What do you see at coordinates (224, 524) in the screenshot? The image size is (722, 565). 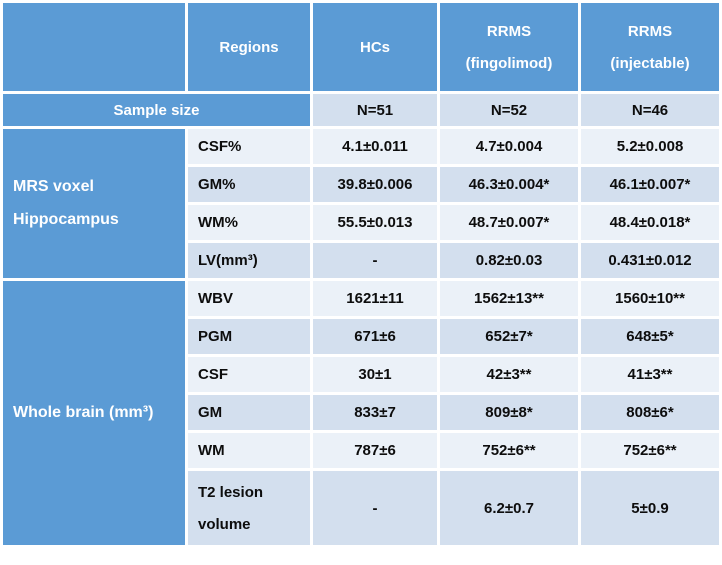 I see `region-t2-line2: volume` at bounding box center [224, 524].